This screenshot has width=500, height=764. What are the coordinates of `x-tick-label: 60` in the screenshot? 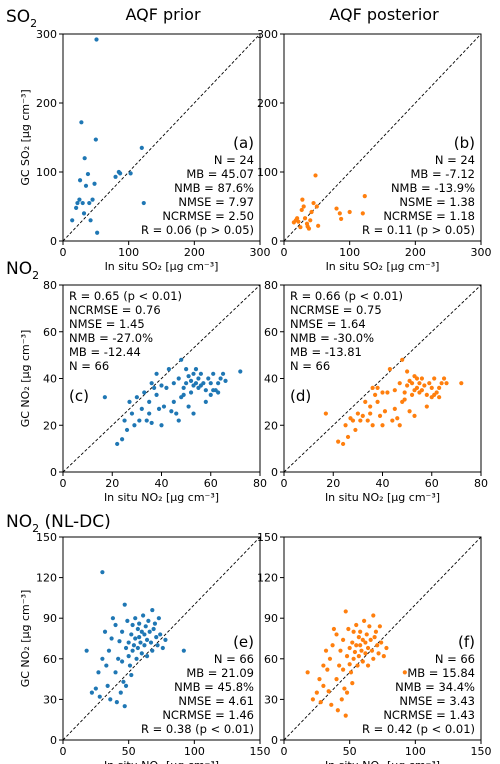 It's located at (432, 483).